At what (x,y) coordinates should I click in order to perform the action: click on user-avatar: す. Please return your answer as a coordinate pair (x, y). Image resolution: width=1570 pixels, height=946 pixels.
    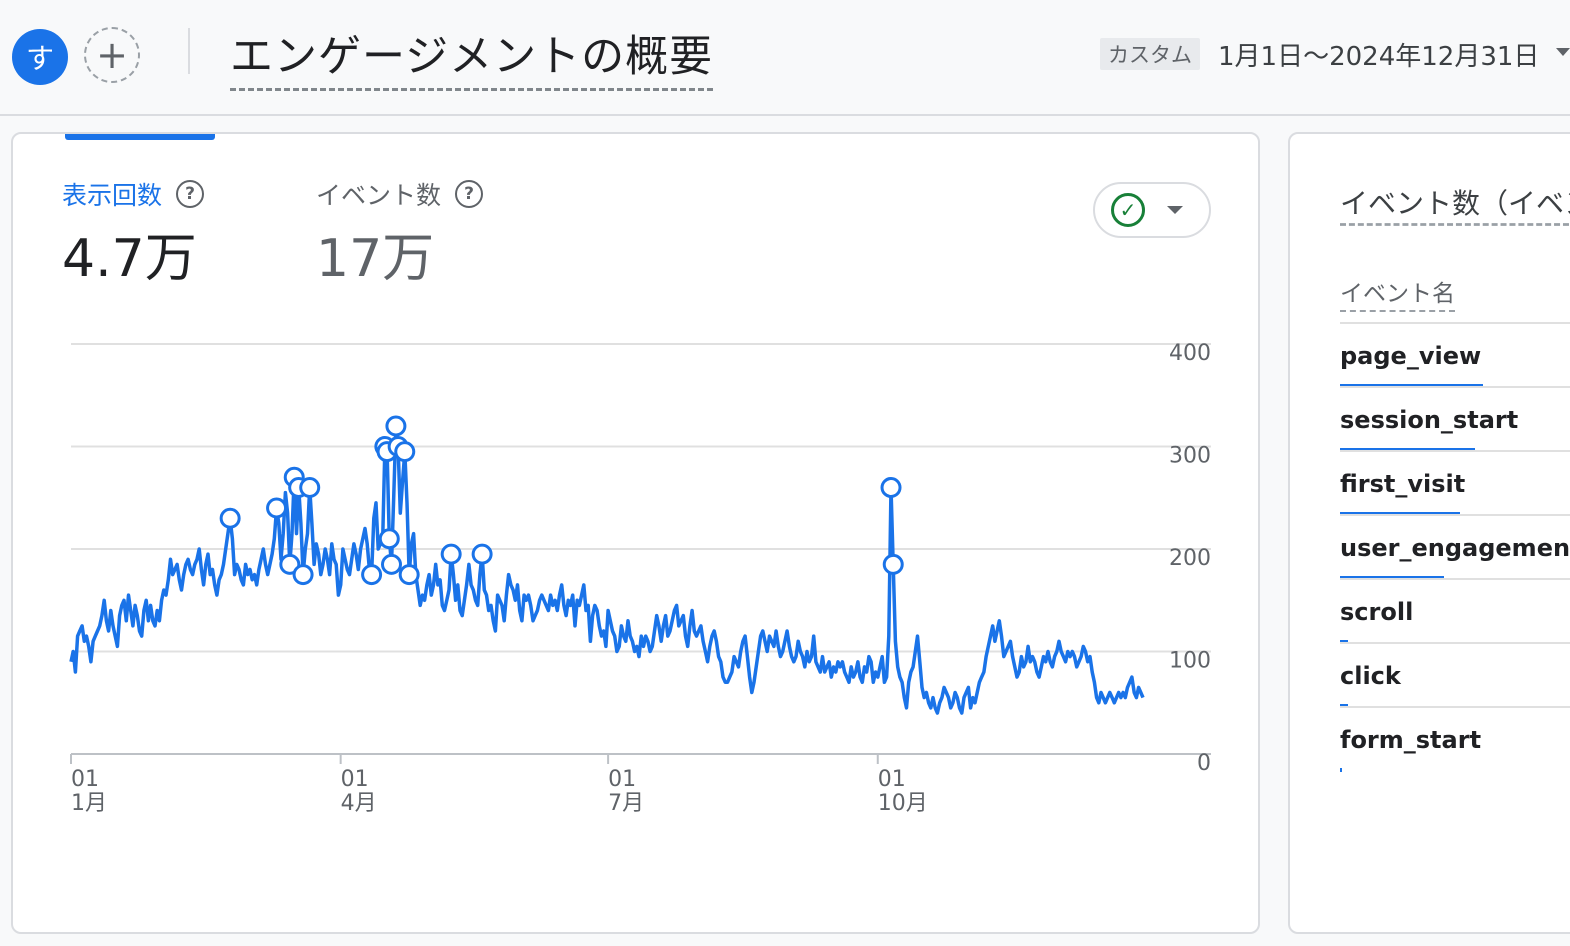
    Looking at the image, I should click on (40, 57).